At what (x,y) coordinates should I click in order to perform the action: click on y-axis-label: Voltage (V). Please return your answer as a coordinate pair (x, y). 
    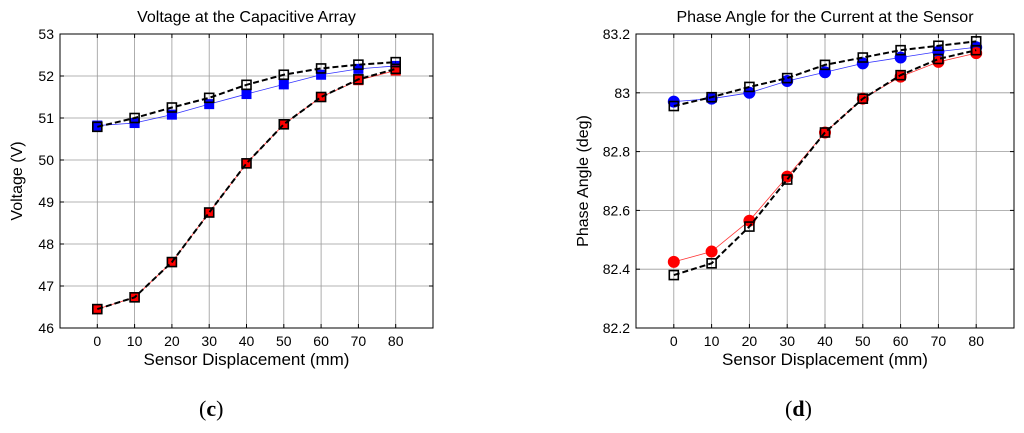
    Looking at the image, I should click on (17, 180).